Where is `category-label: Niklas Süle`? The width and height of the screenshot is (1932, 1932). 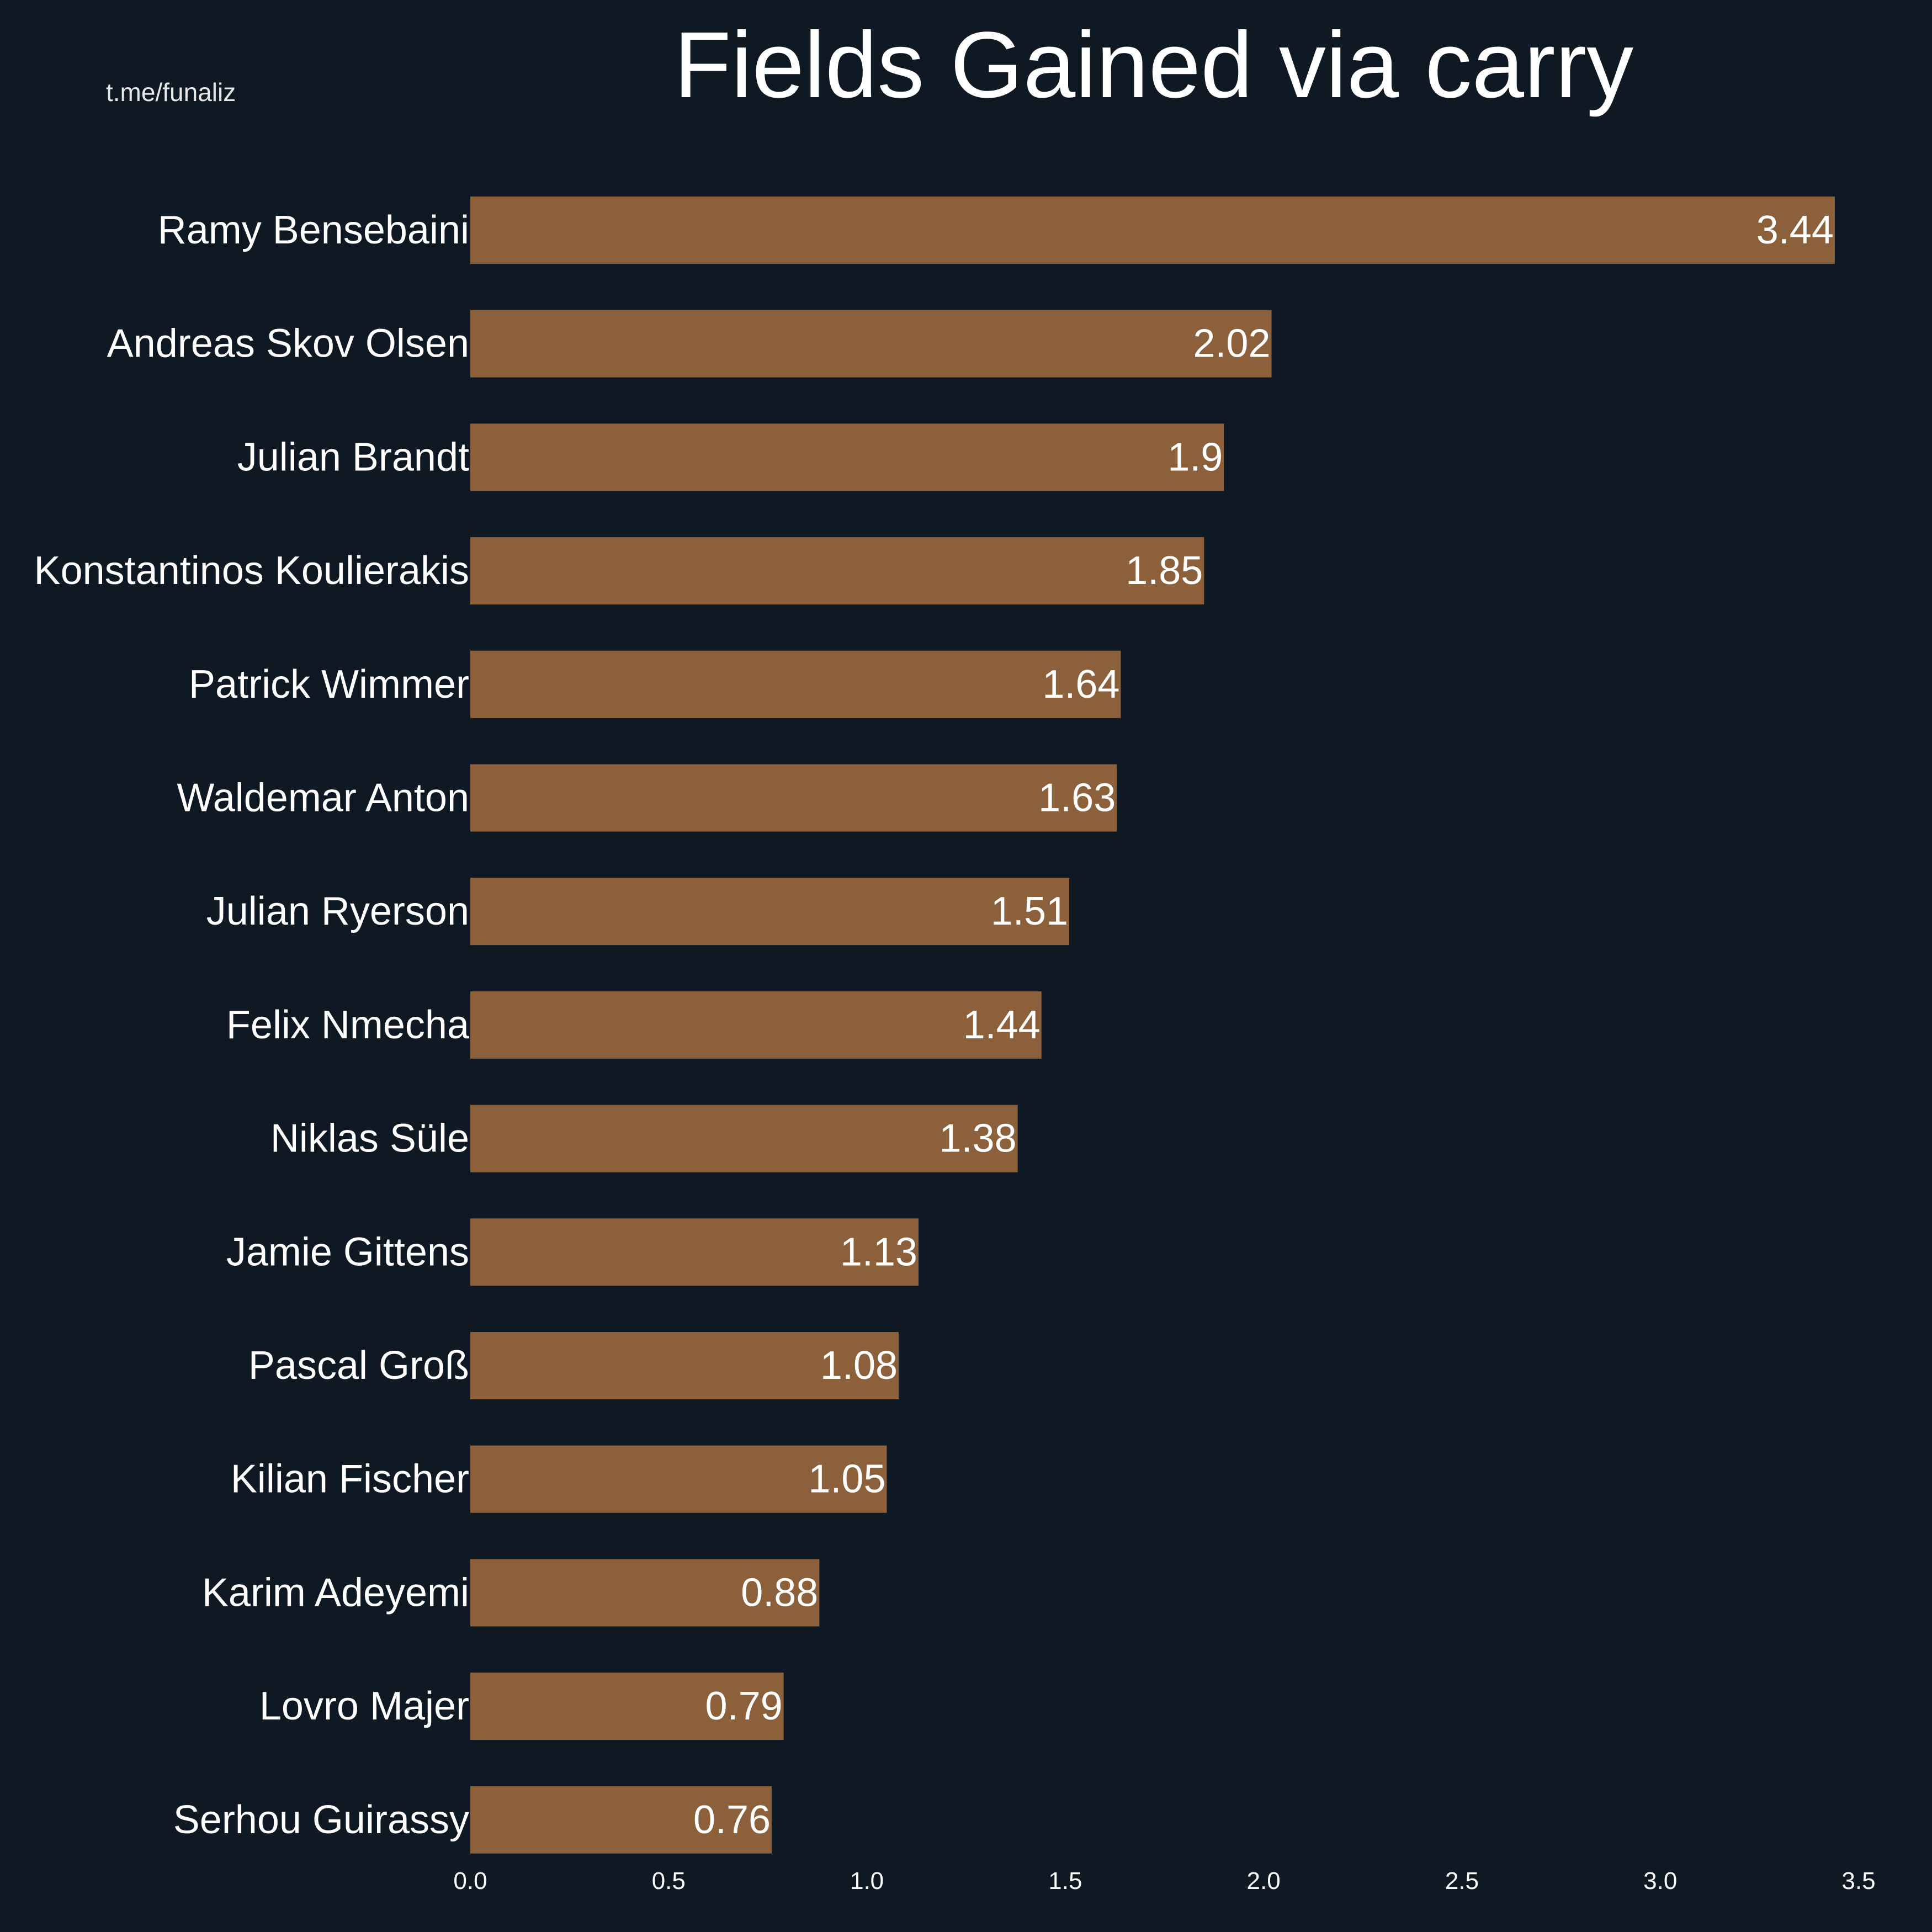
category-label: Niklas Süle is located at coordinates (370, 1139).